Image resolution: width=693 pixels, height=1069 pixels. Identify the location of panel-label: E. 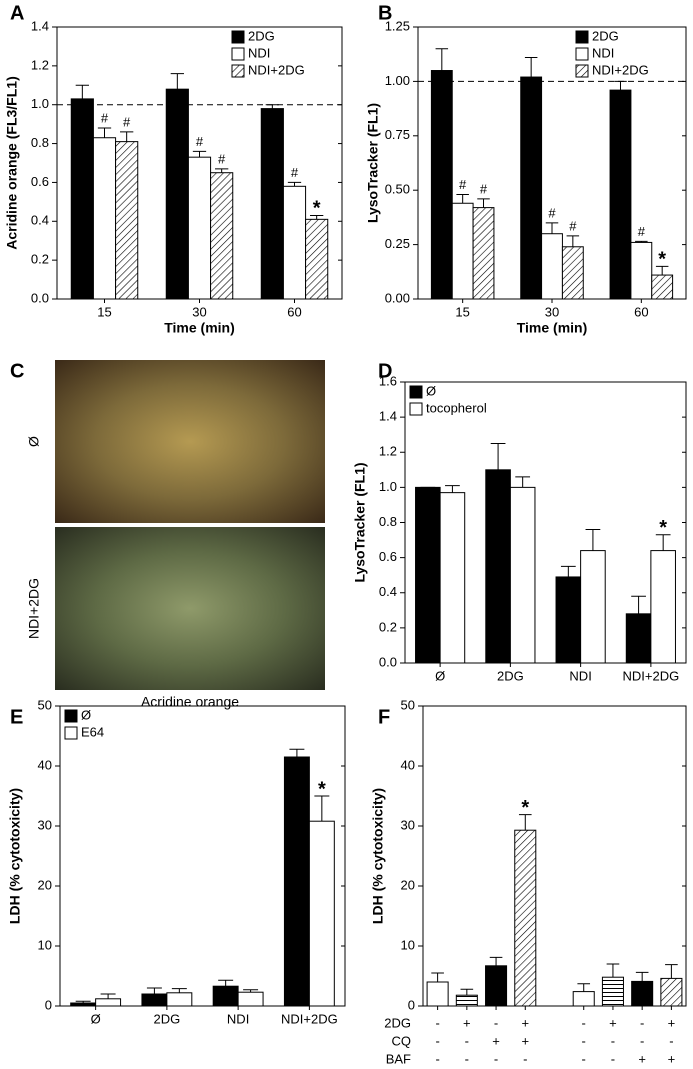
(16, 717).